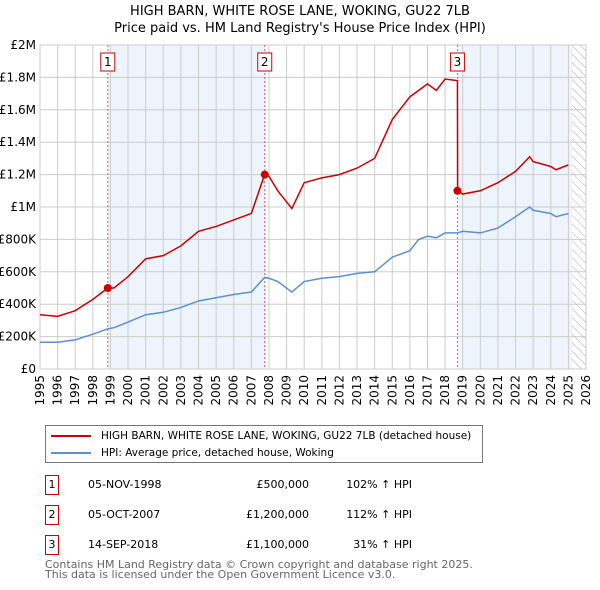 Image resolution: width=600 pixels, height=590 pixels. What do you see at coordinates (379, 514) in the screenshot?
I see `sale-hpi: 112% ↑ HPI` at bounding box center [379, 514].